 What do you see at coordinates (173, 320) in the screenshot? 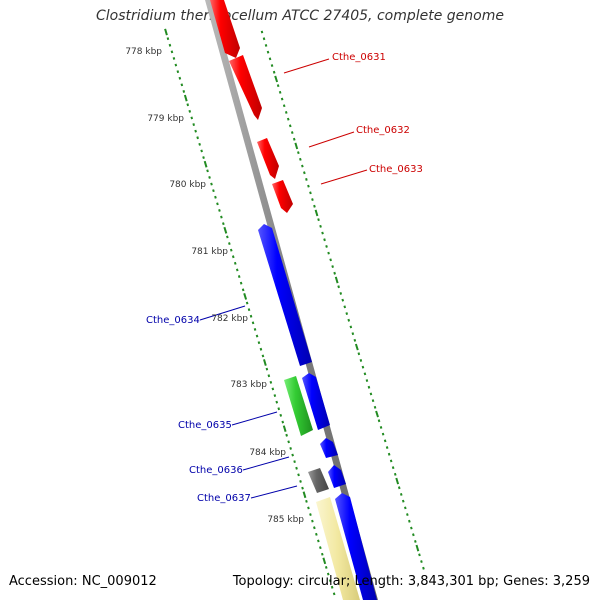
I see `gene-label-cthe-0634: Cthe_0634` at bounding box center [173, 320].